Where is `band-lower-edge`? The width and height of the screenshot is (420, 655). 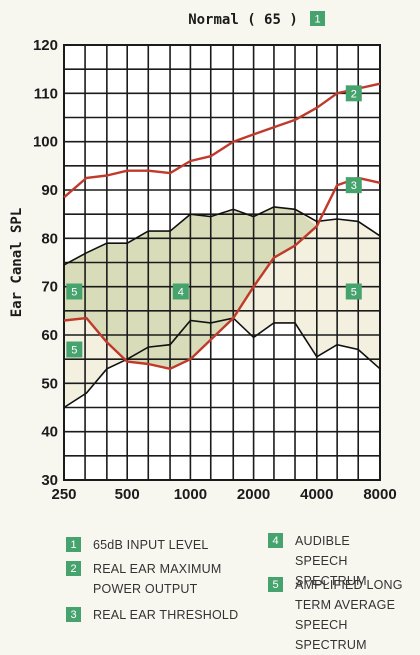
band-lower-edge is located at coordinates (222, 363).